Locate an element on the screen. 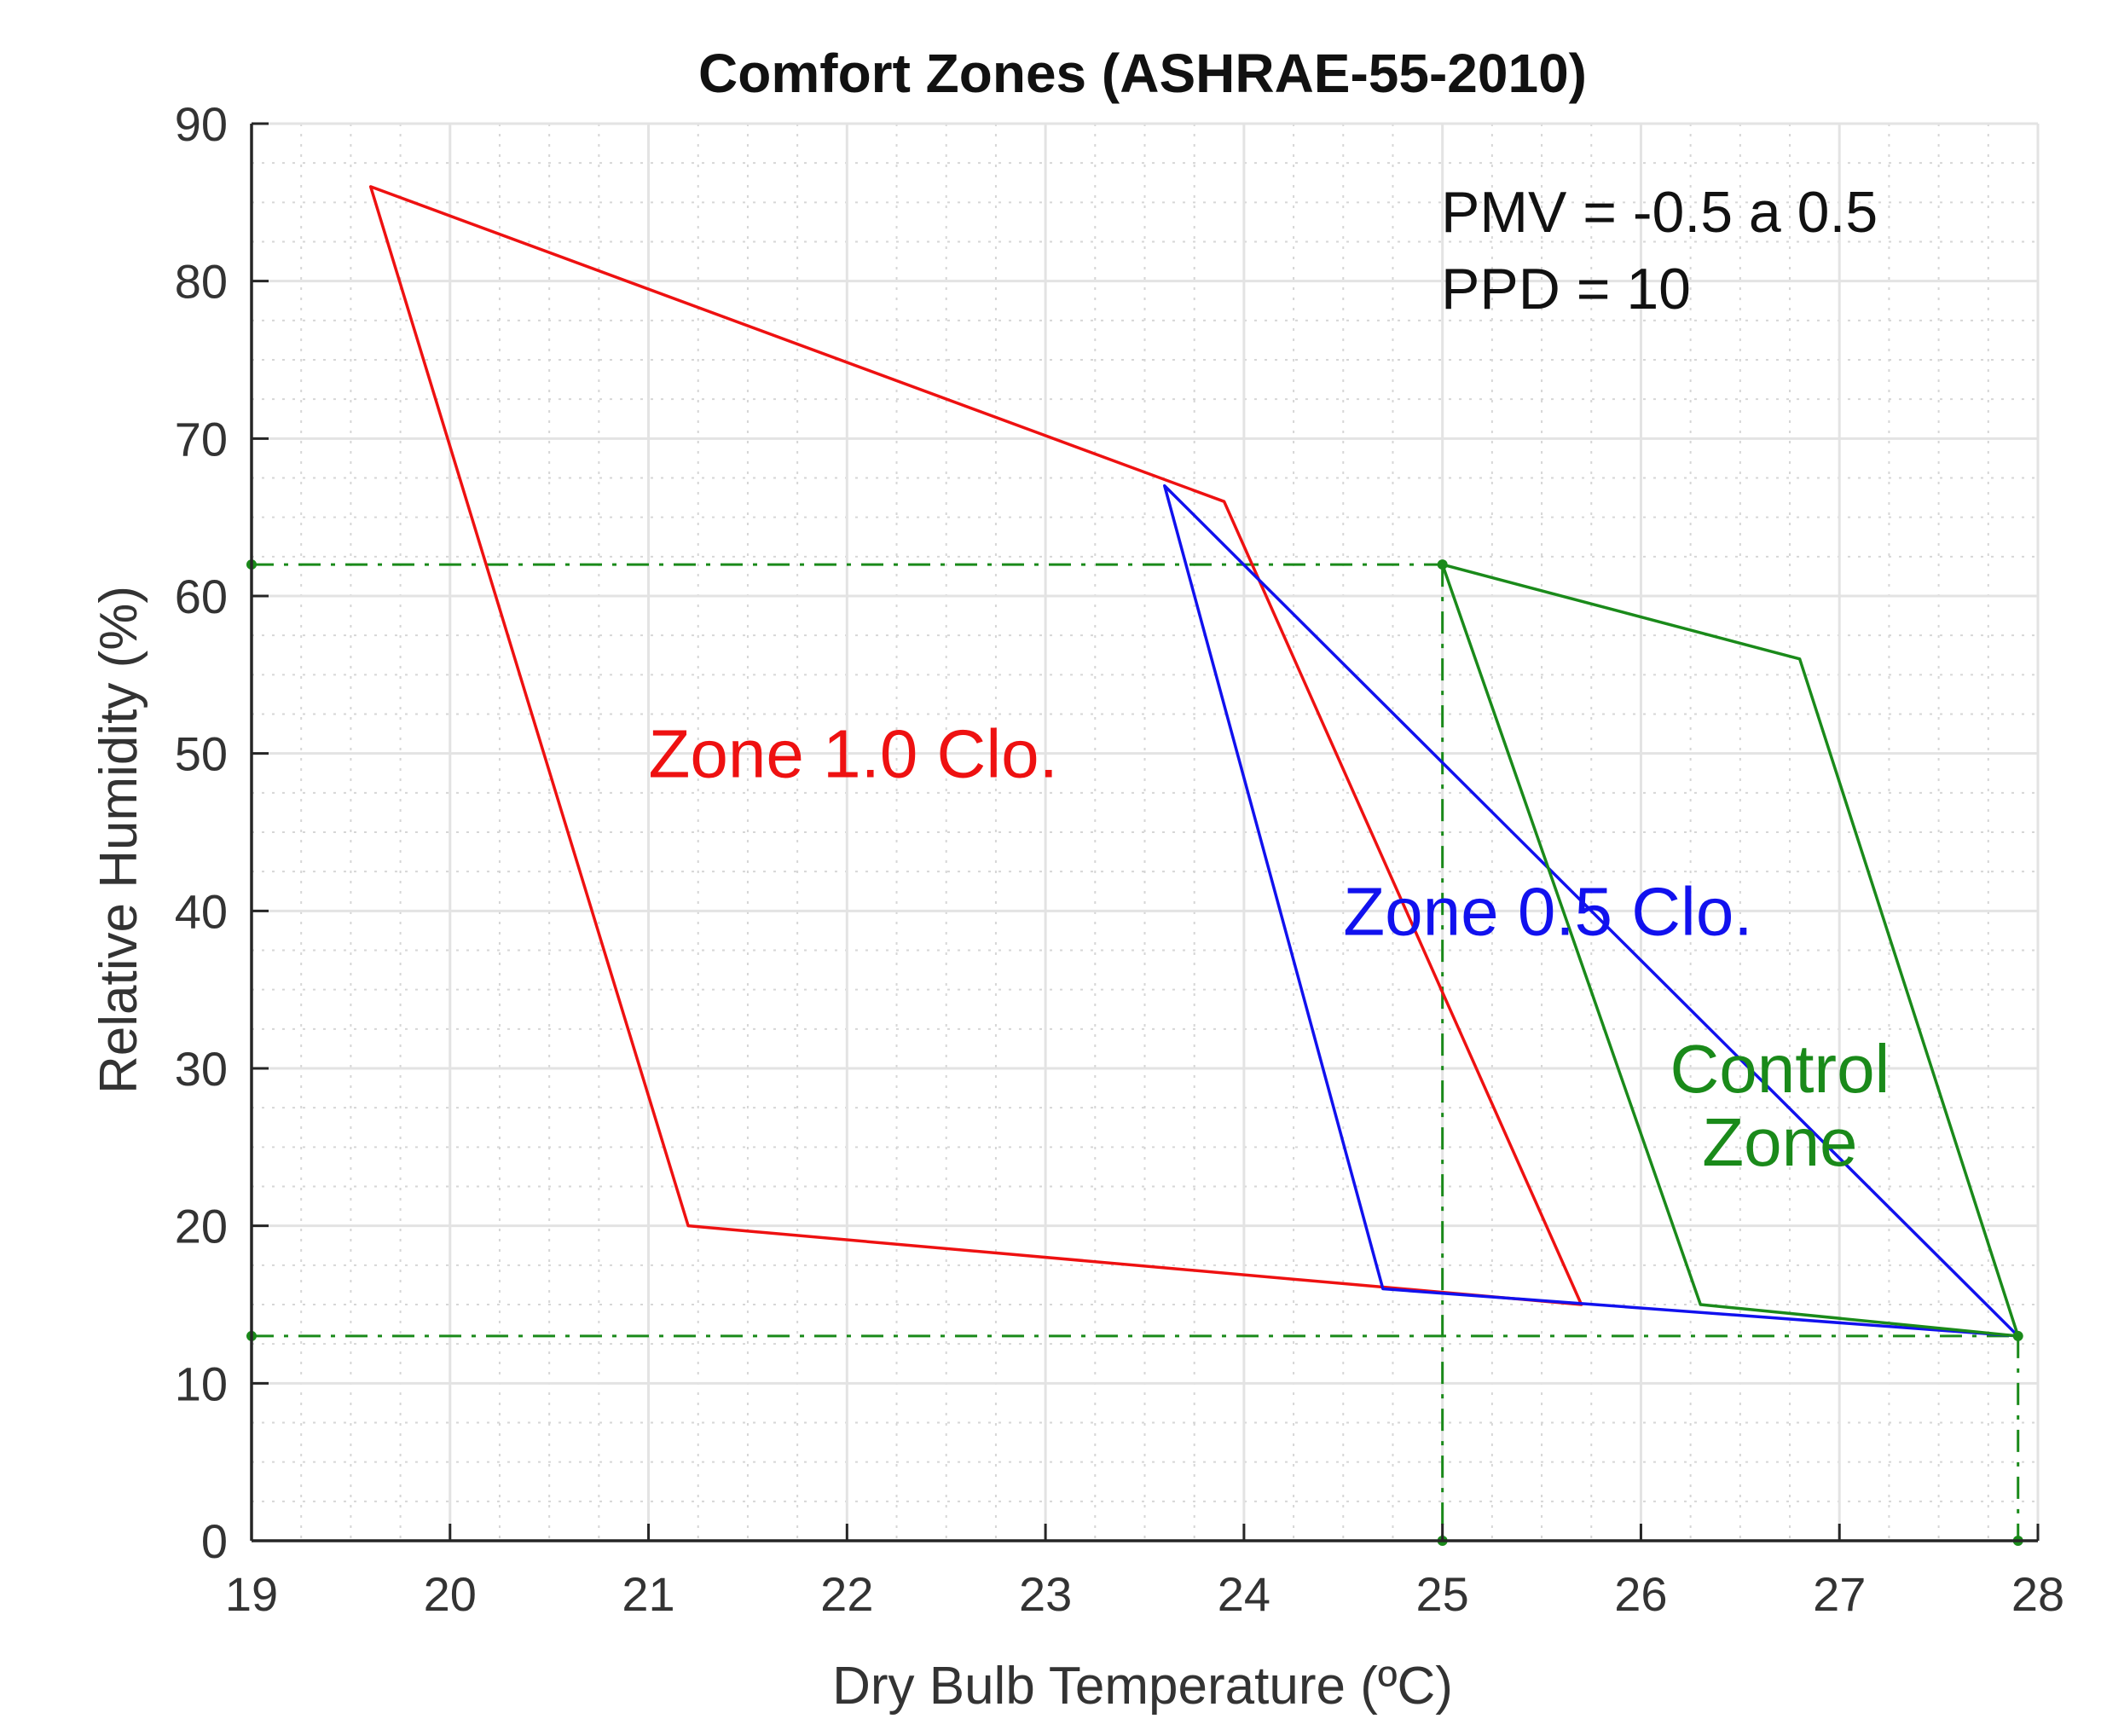  y-tick-label: 70 is located at coordinates (201, 439).